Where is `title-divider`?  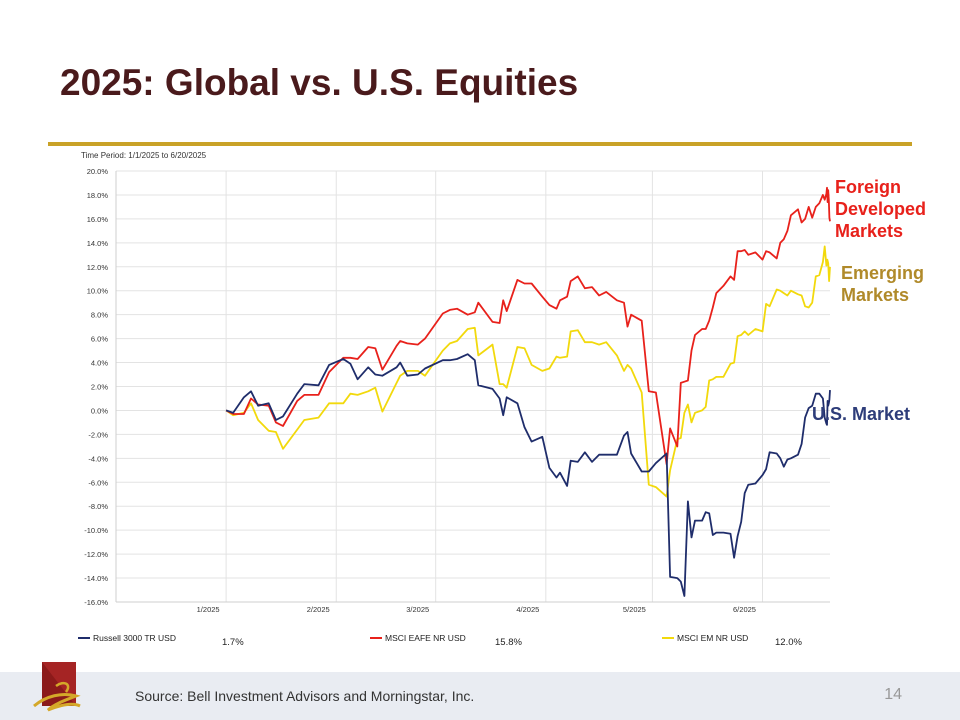 title-divider is located at coordinates (480, 144).